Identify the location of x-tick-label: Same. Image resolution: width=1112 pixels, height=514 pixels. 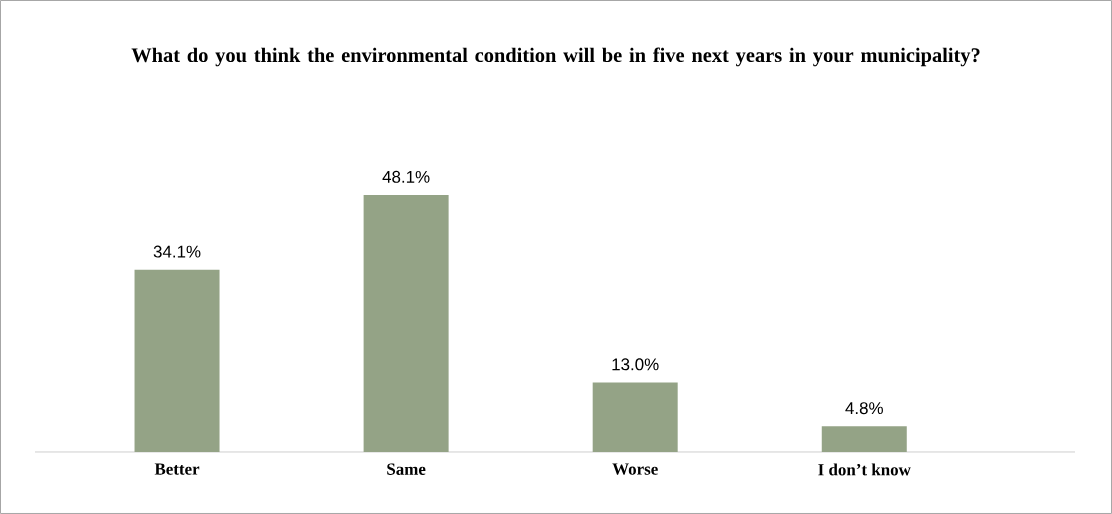
(406, 469).